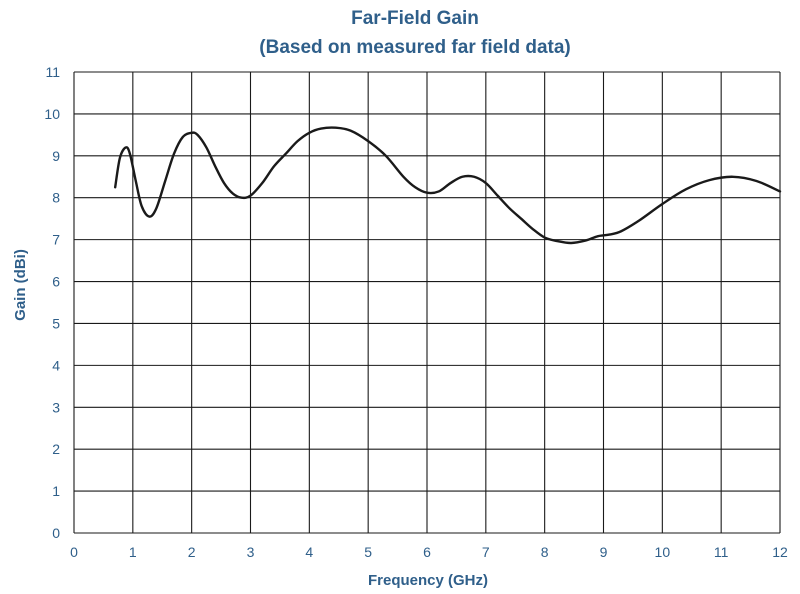 Image resolution: width=800 pixels, height=594 pixels. I want to click on y-tick-label: 3, so click(56, 407).